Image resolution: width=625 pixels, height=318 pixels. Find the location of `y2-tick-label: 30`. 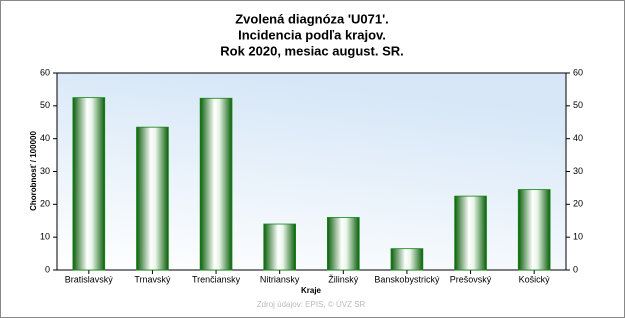

y2-tick-label: 30 is located at coordinates (578, 171).